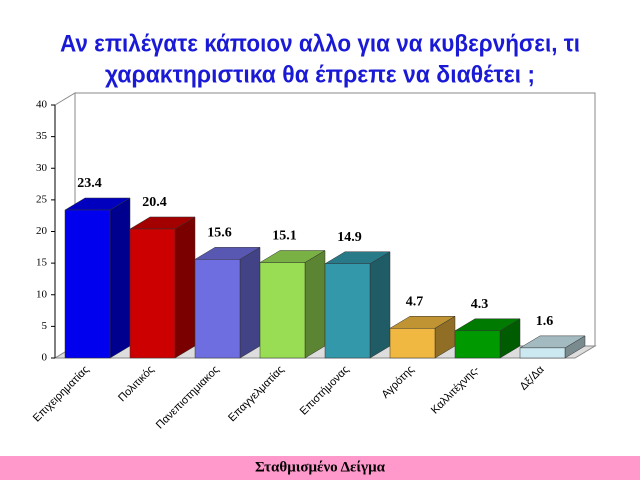 This screenshot has width=640, height=488. What do you see at coordinates (45, 358) in the screenshot?
I see `y-tick-label: 0` at bounding box center [45, 358].